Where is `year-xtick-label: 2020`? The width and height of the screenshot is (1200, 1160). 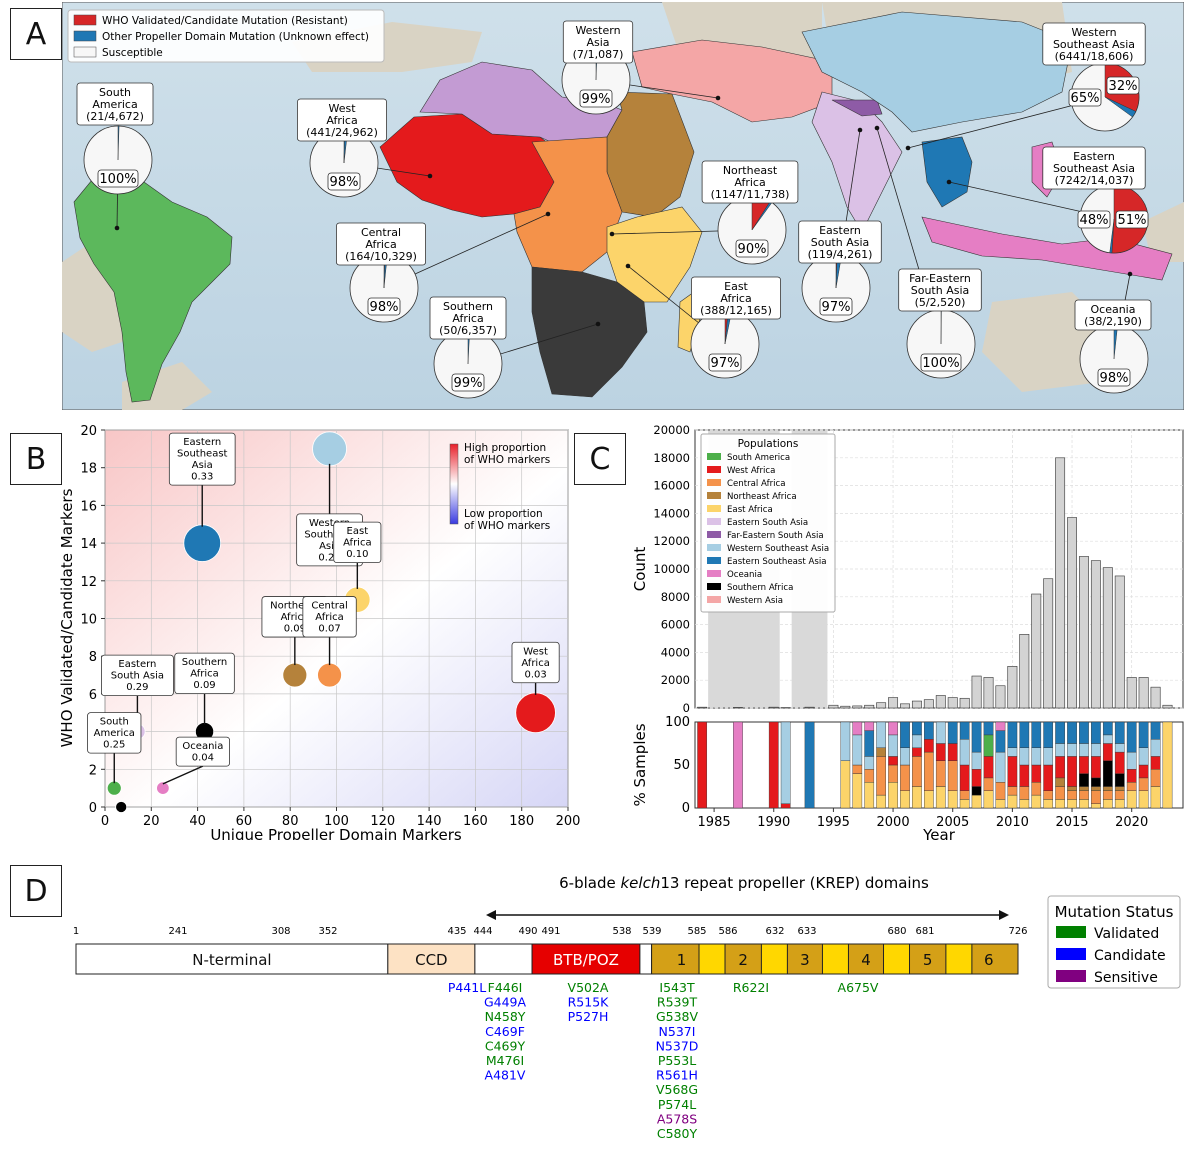
year-xtick-label: 2020 is located at coordinates (1131, 822).